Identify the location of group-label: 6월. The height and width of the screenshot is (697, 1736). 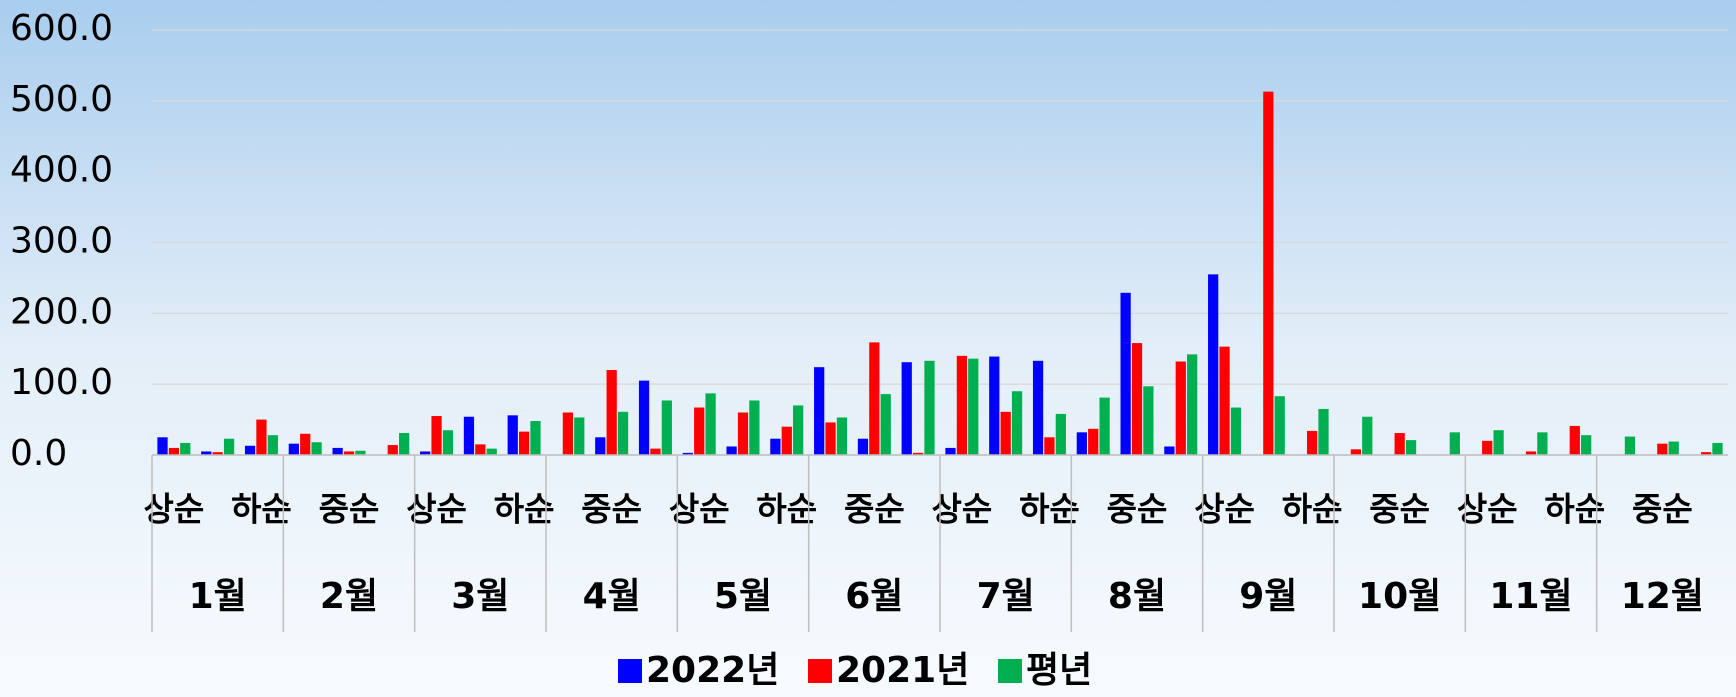
(874, 596).